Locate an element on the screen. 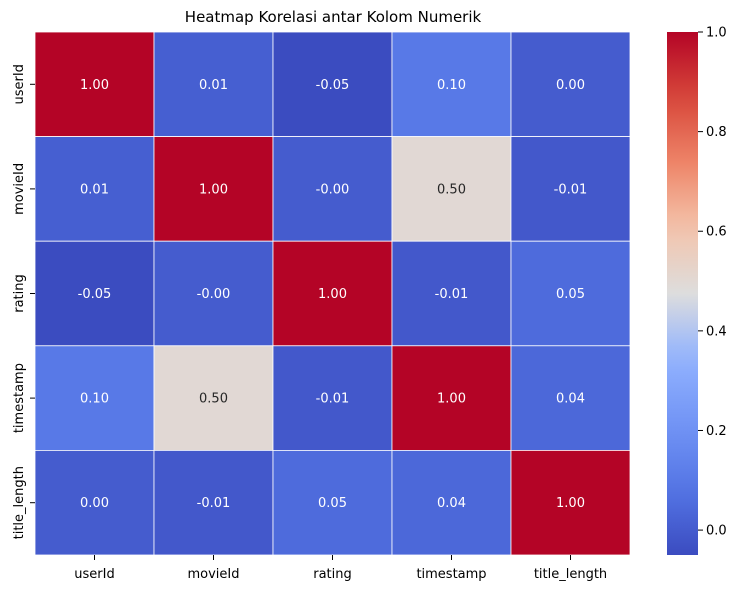  x-tick-label: movieId is located at coordinates (213, 574).